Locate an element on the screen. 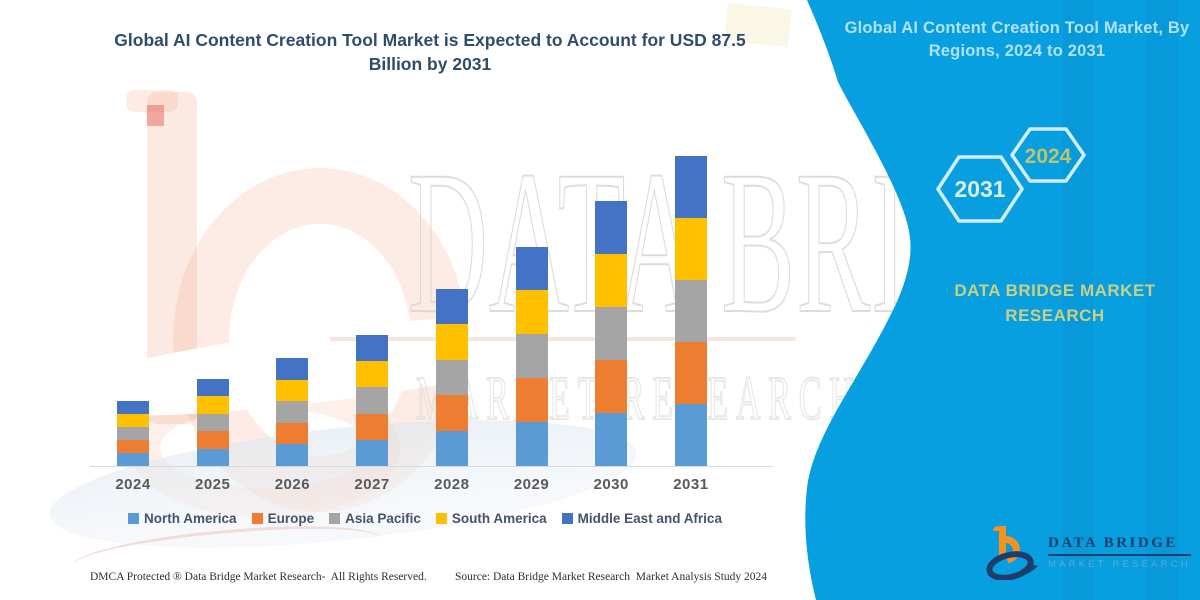 The width and height of the screenshot is (1200, 600). legend-item-asia-pacific: Asia Pacific is located at coordinates (375, 518).